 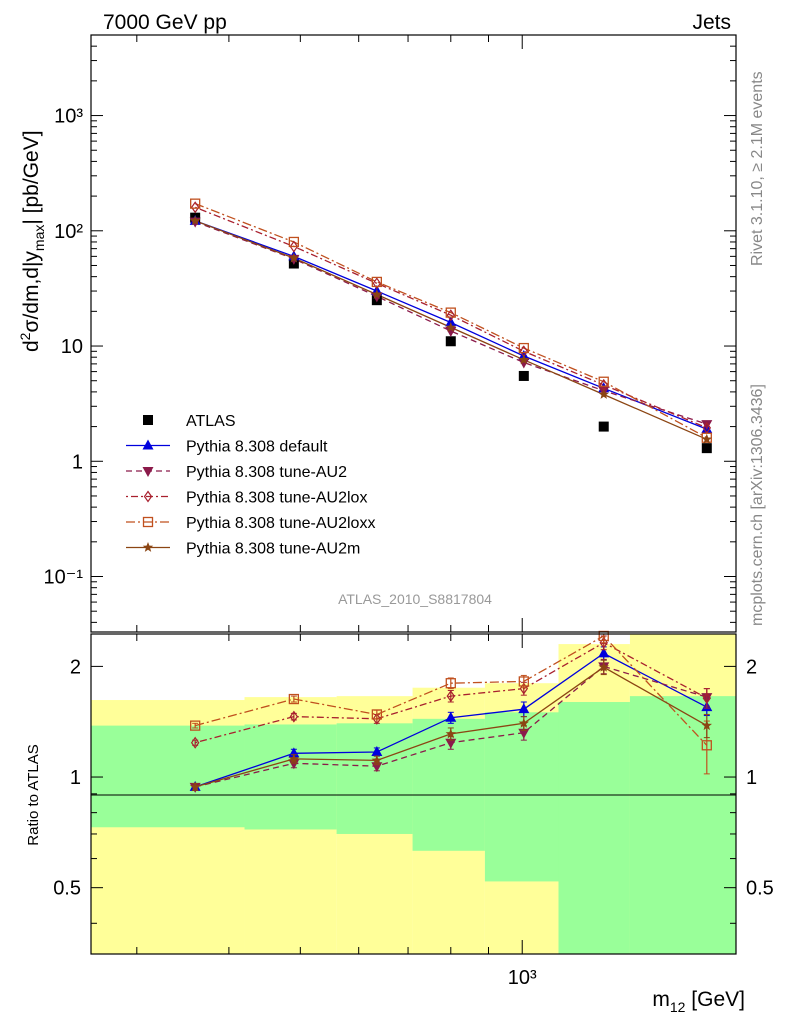 What do you see at coordinates (711, 22) in the screenshot?
I see `header-process-label: Jets` at bounding box center [711, 22].